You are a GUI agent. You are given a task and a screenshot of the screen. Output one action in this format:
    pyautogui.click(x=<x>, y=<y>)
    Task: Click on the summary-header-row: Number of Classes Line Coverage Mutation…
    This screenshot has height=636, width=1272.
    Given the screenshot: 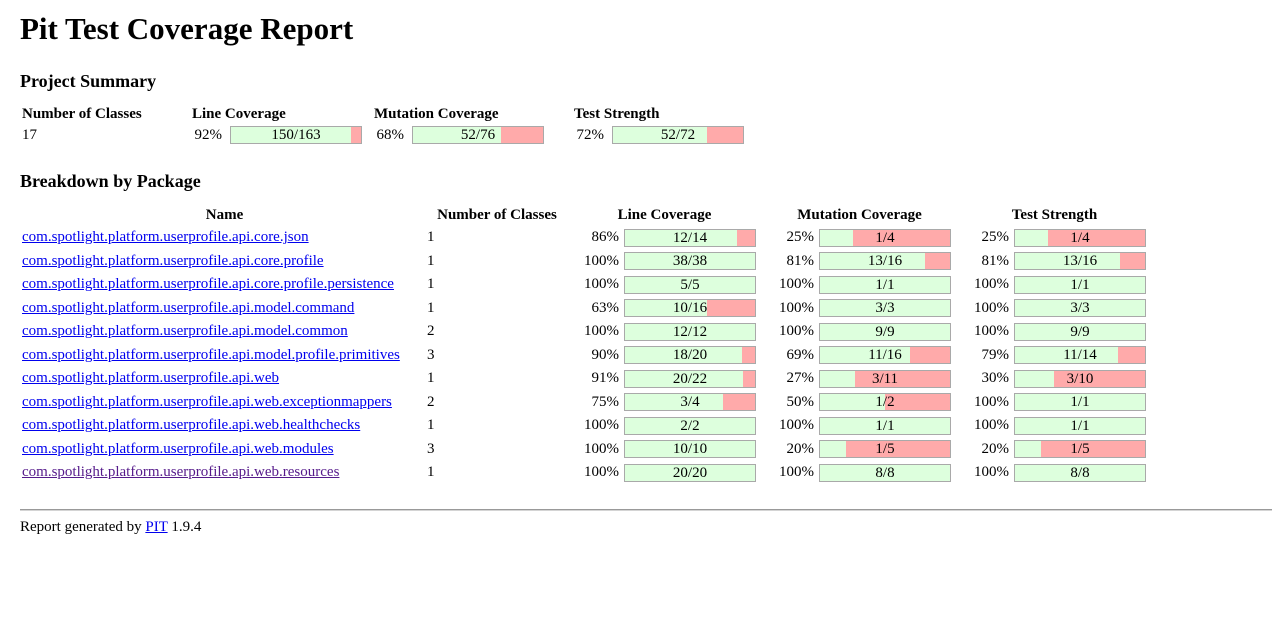 What is the action you would take?
    pyautogui.click(x=383, y=114)
    